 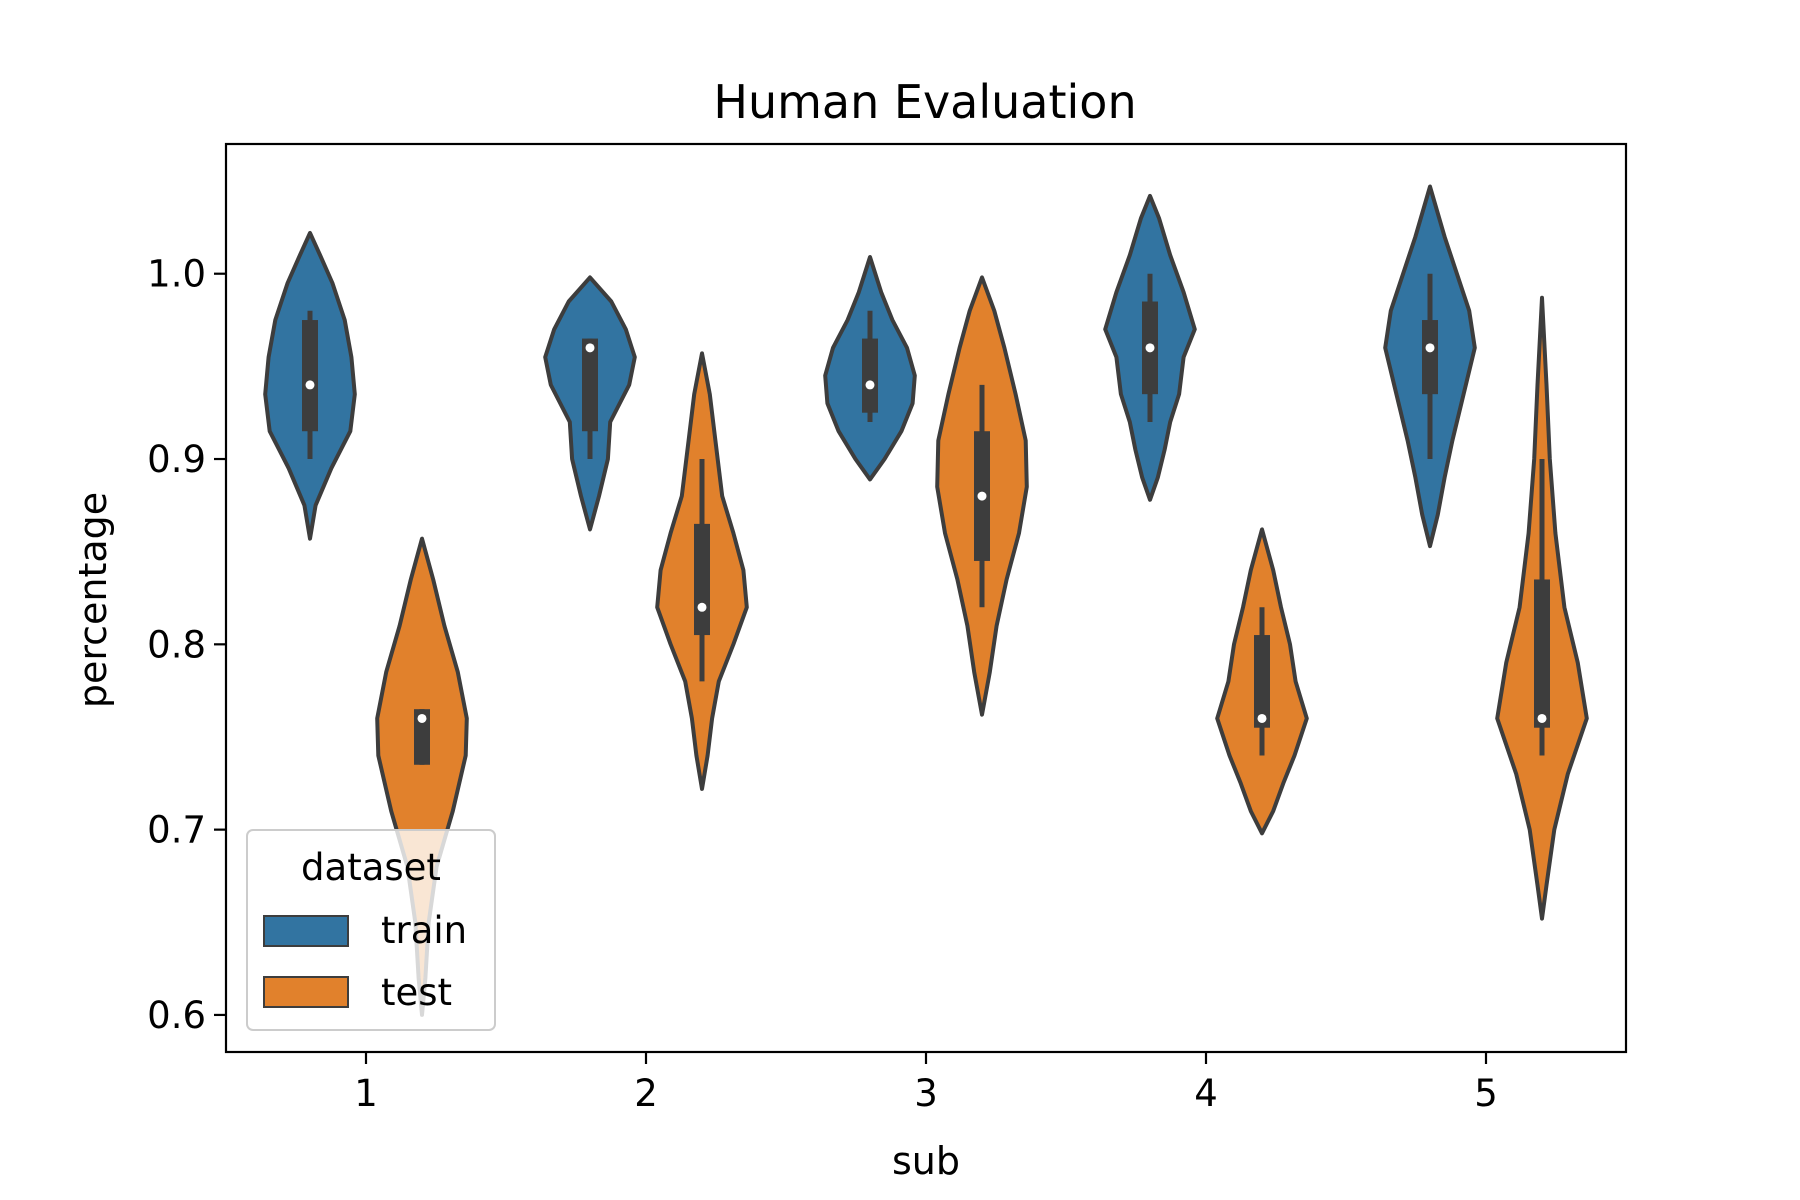 What do you see at coordinates (926, 1161) in the screenshot?
I see `x-axis-label: sub` at bounding box center [926, 1161].